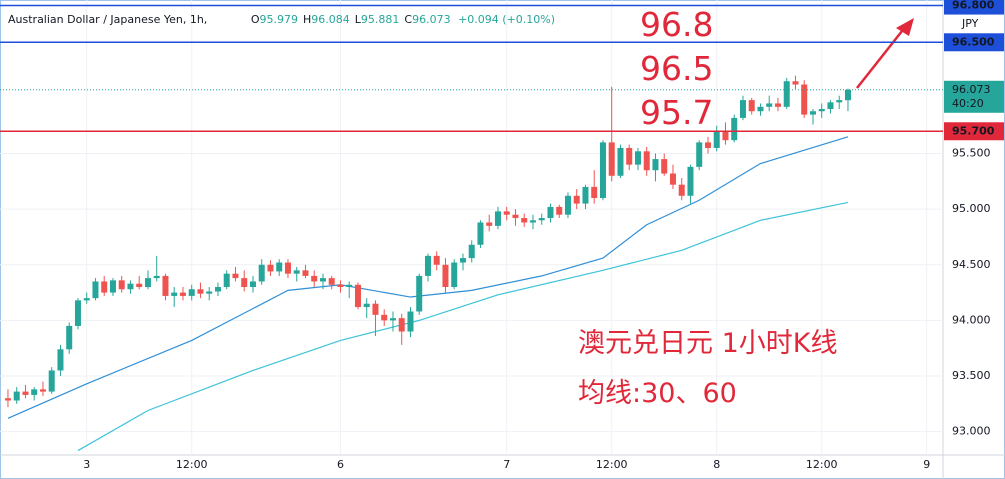 Image resolution: width=1005 pixels, height=479 pixels. What do you see at coordinates (676, 24) in the screenshot?
I see `annotation: 96.8` at bounding box center [676, 24].